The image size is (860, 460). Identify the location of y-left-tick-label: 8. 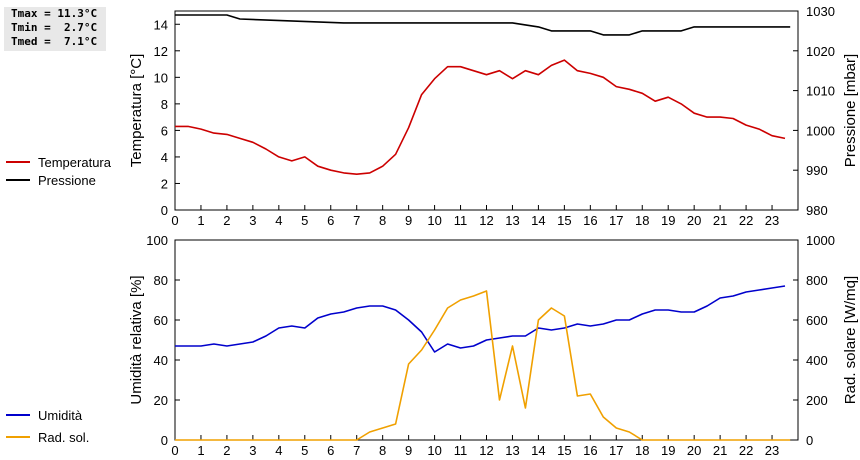
(164, 104).